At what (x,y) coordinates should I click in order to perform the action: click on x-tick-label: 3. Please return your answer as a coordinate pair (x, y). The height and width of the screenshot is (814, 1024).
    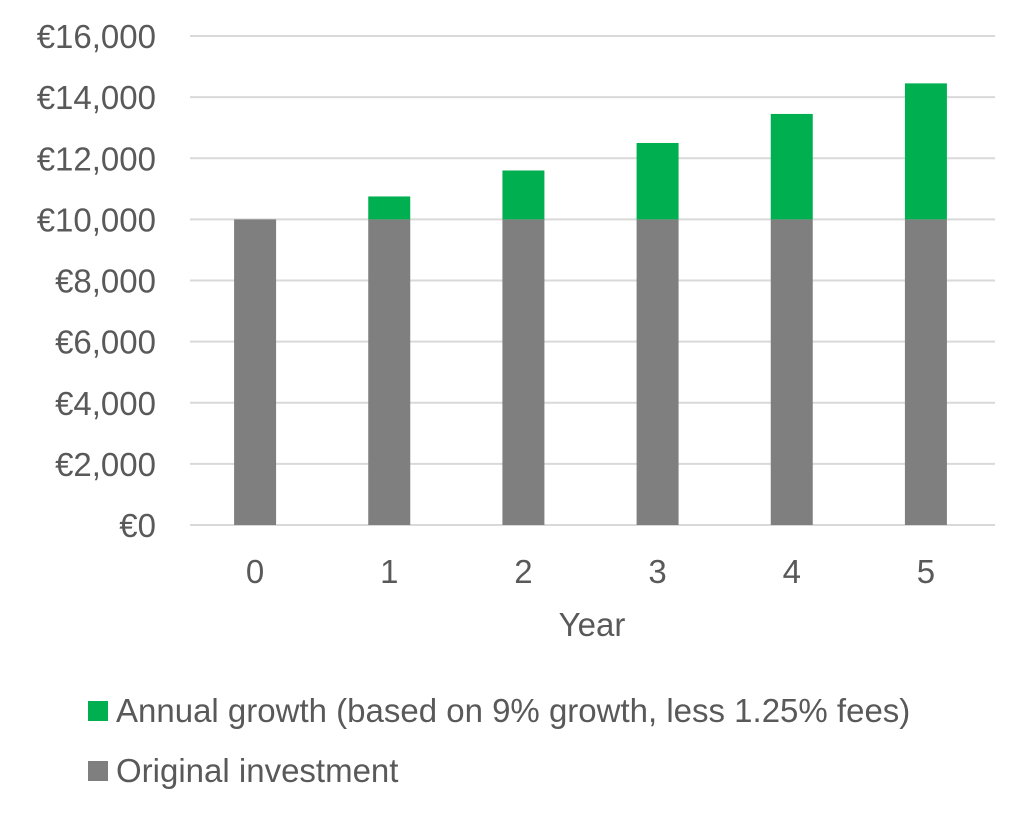
    Looking at the image, I should click on (657, 571).